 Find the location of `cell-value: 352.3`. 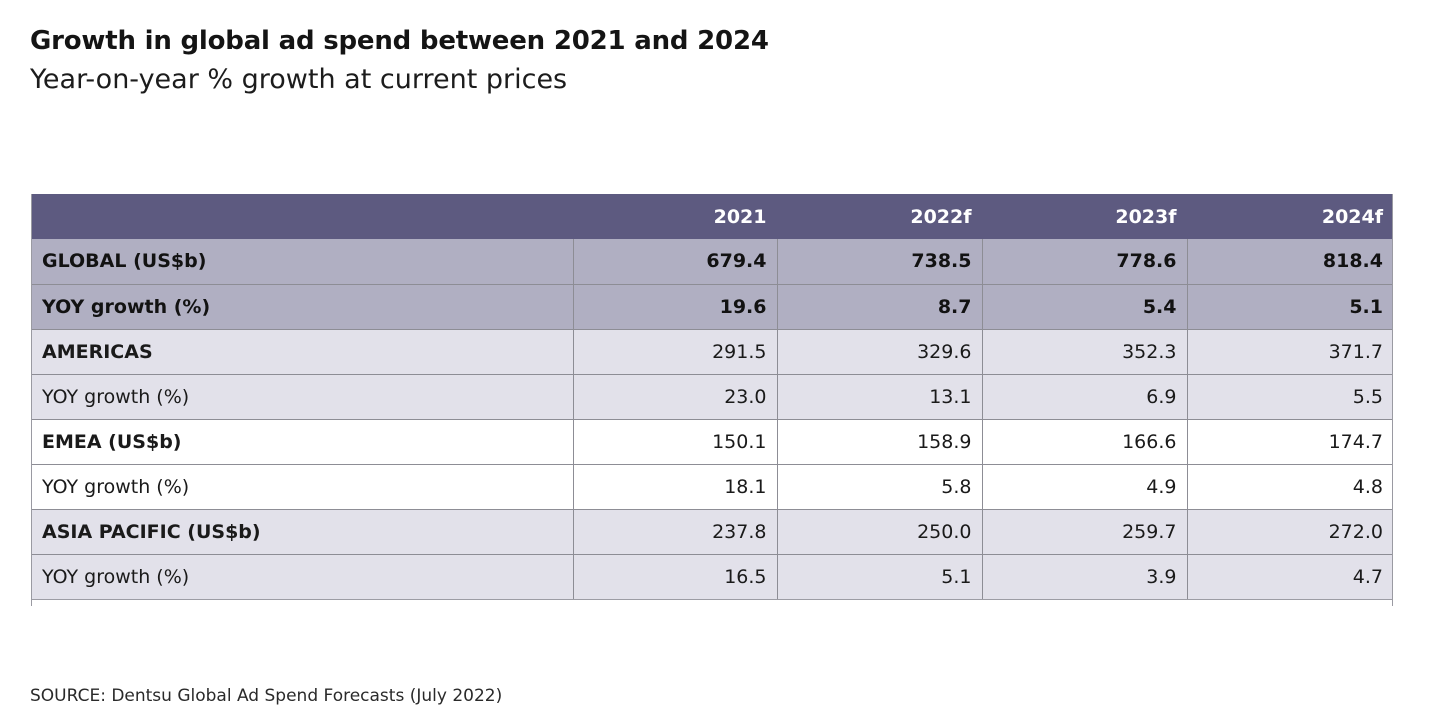

cell-value: 352.3 is located at coordinates (1085, 352).